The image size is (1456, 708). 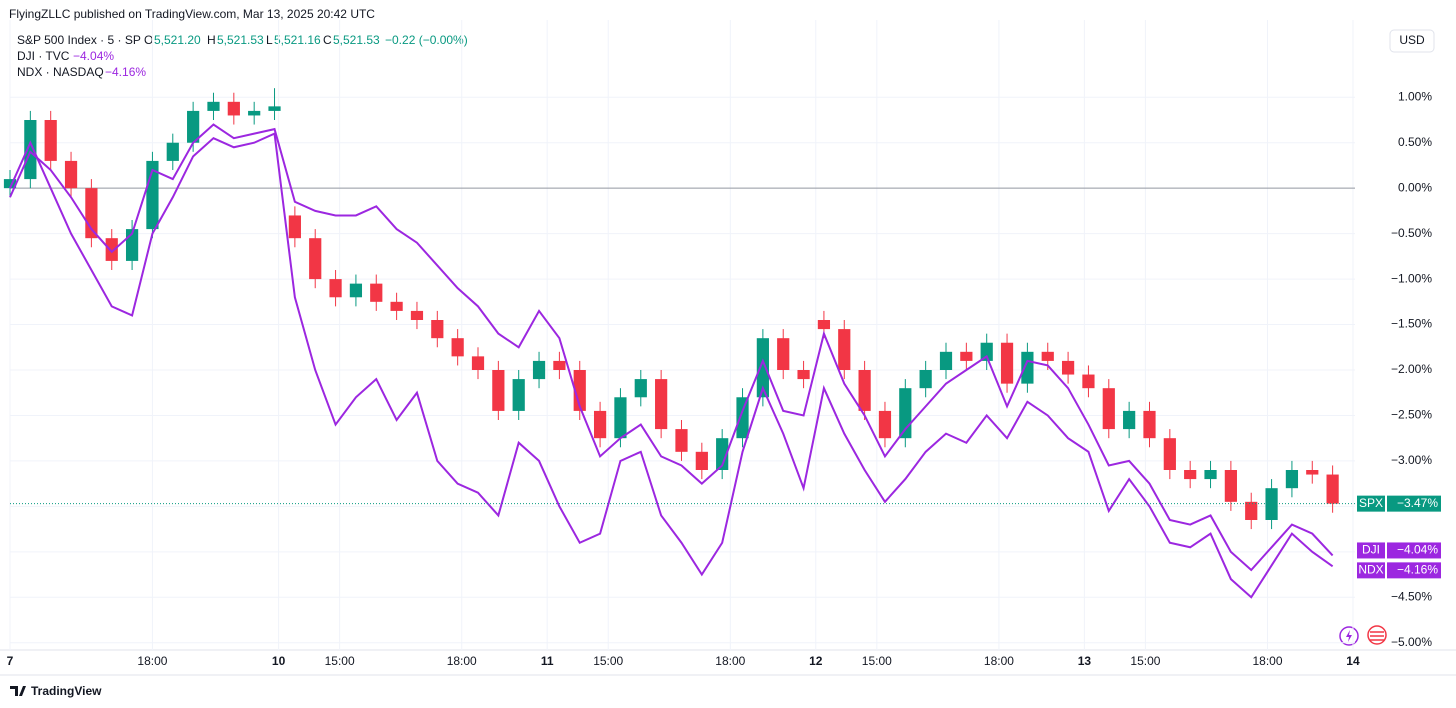 What do you see at coordinates (1415, 96) in the screenshot?
I see `y-tick-label: 1.00%` at bounding box center [1415, 96].